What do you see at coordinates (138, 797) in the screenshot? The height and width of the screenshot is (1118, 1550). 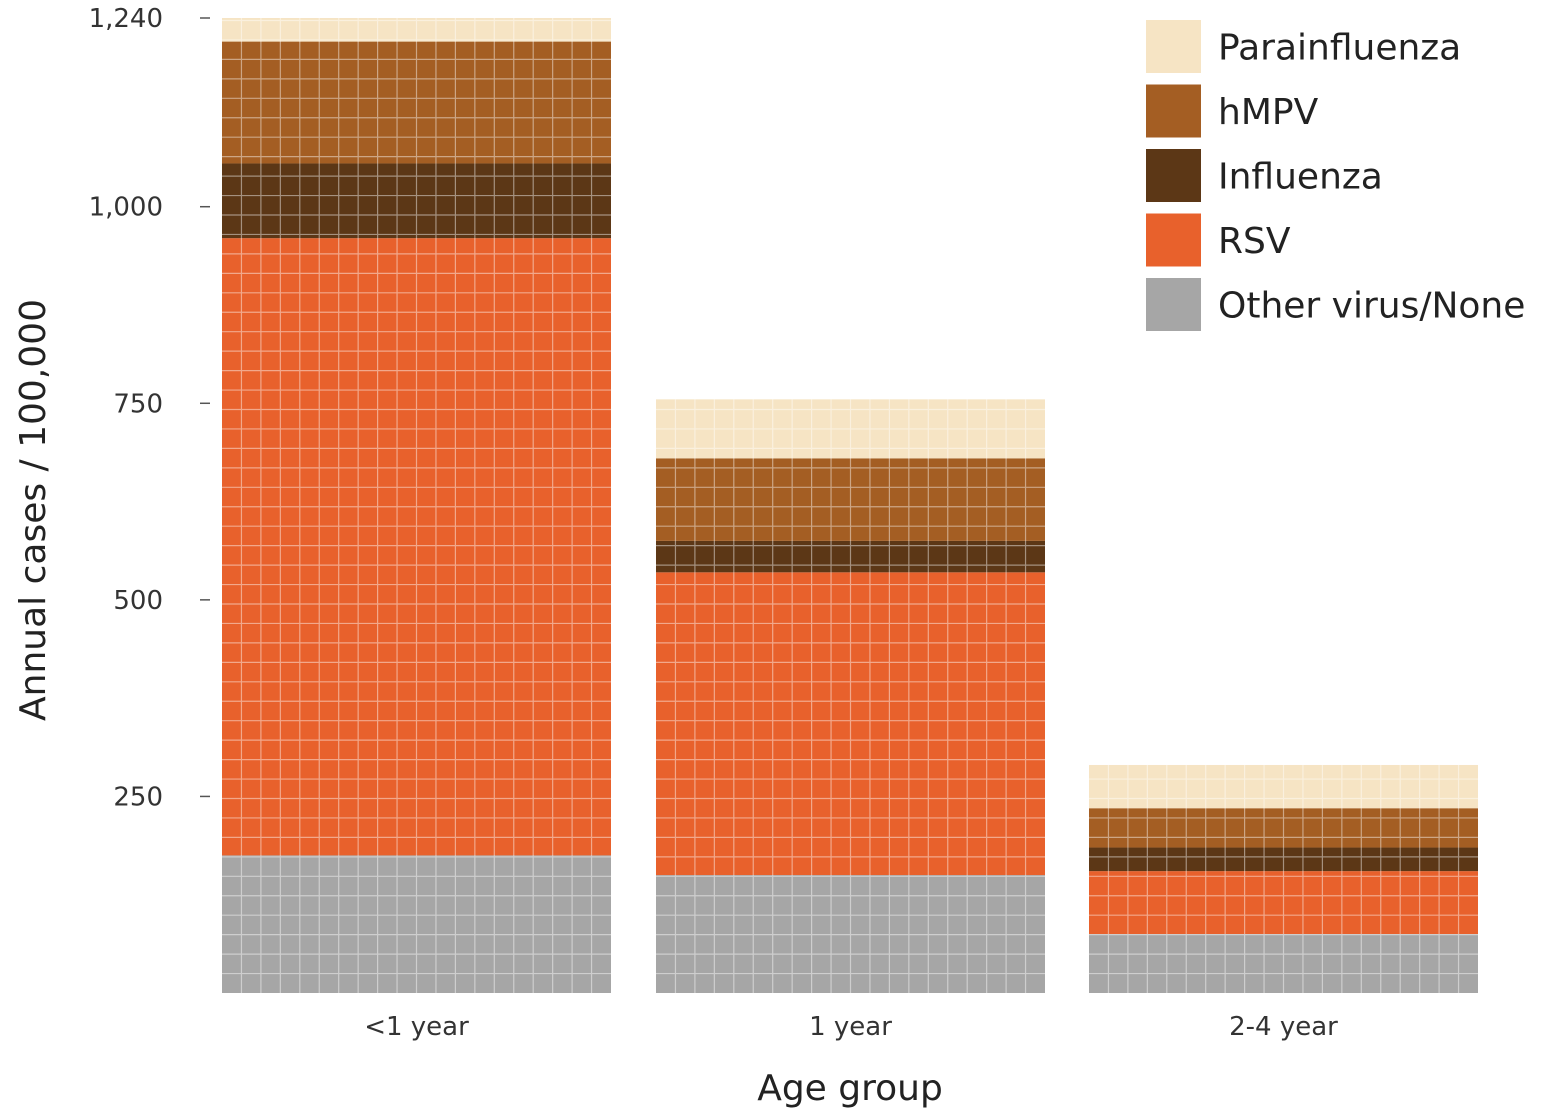 I see `y-tick-label: 250` at bounding box center [138, 797].